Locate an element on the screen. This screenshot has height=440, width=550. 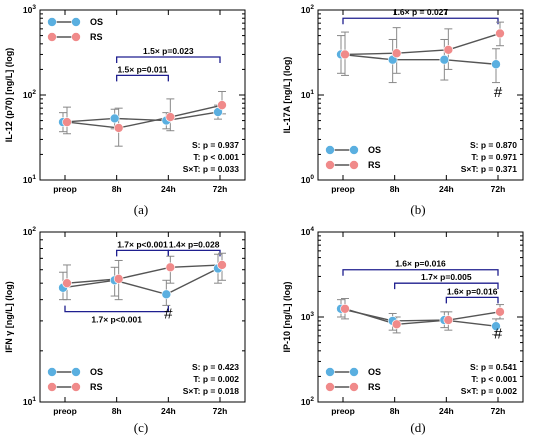
bracket-label: 1.4× p=0.028 is located at coordinates (194, 244).